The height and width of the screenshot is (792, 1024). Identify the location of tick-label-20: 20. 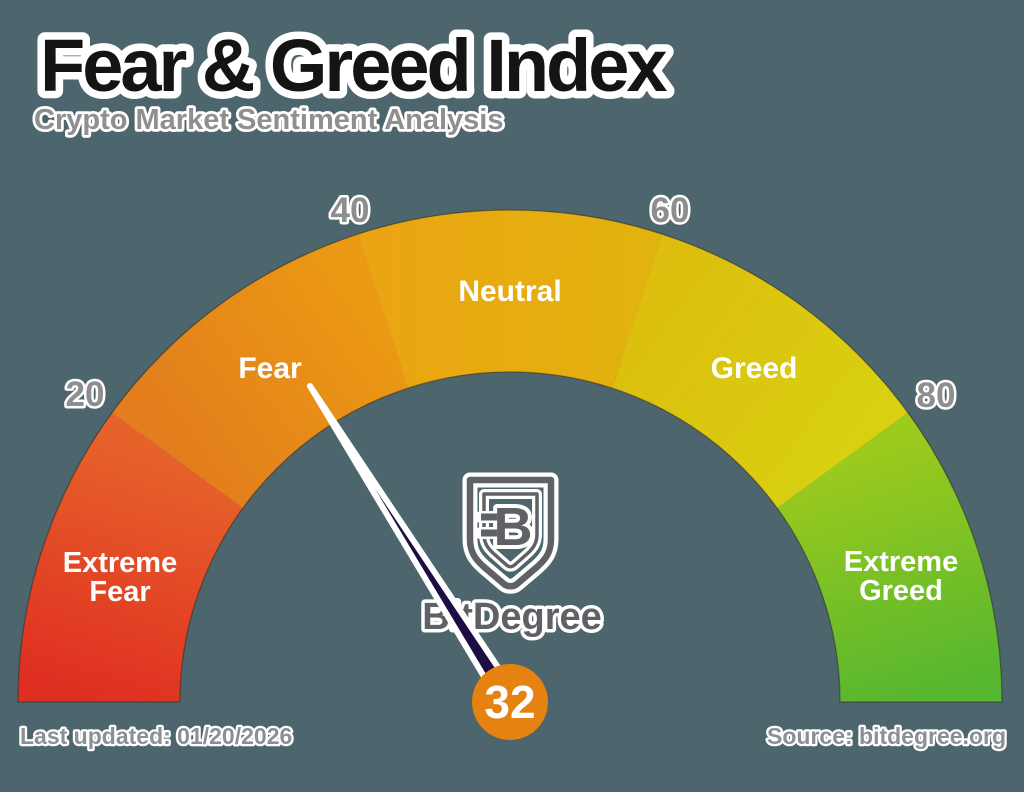
(85, 394).